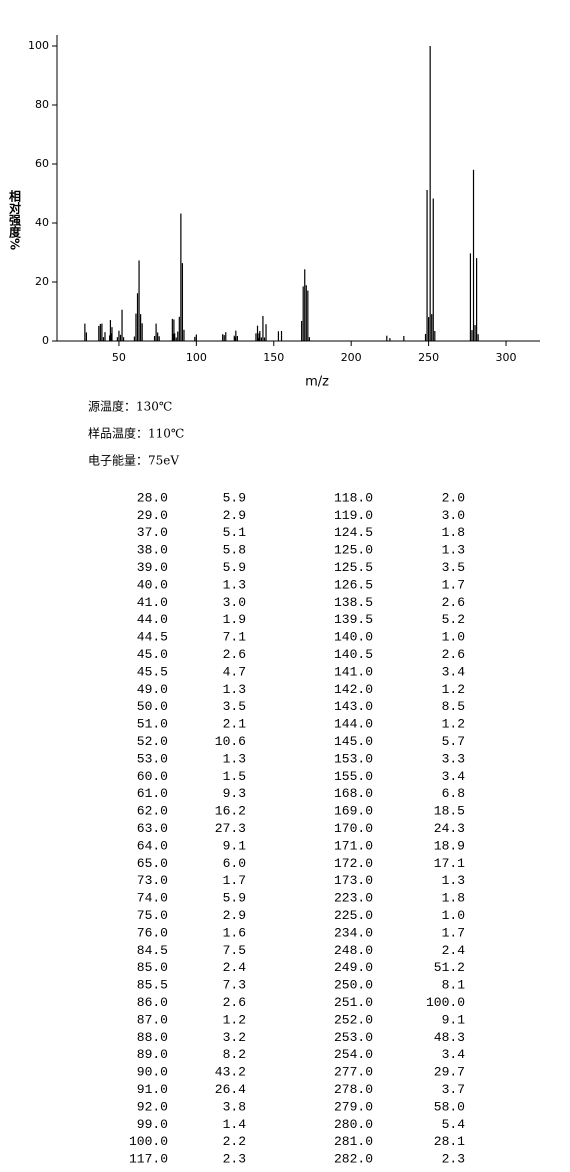 Image resolution: width=570 pixels, height=1172 pixels. What do you see at coordinates (351, 357) in the screenshot?
I see `x-tick-label: 200` at bounding box center [351, 357].